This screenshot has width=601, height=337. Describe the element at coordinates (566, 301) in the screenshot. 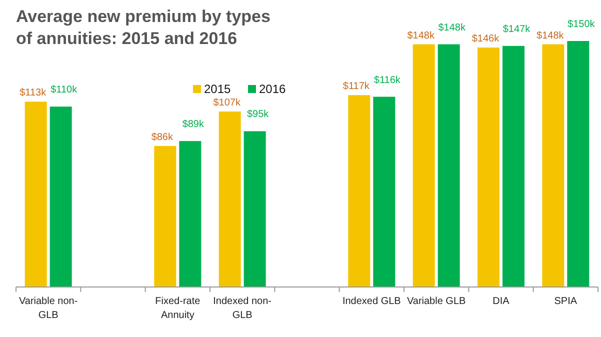

I see `x-tick-label: SPIA` at that location.